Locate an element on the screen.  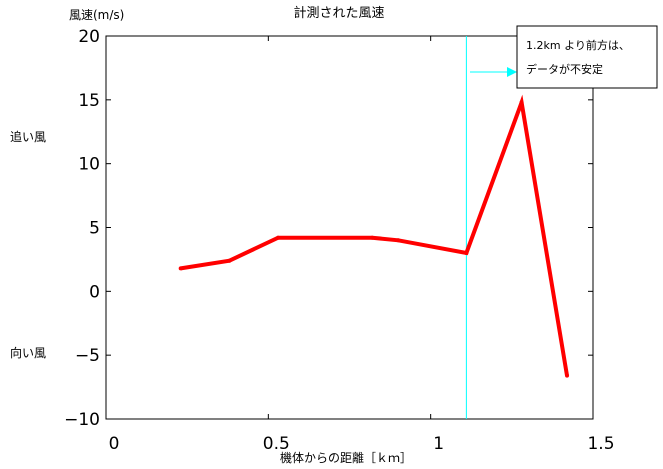
x-tick-label: 0.5 is located at coordinates (276, 444).